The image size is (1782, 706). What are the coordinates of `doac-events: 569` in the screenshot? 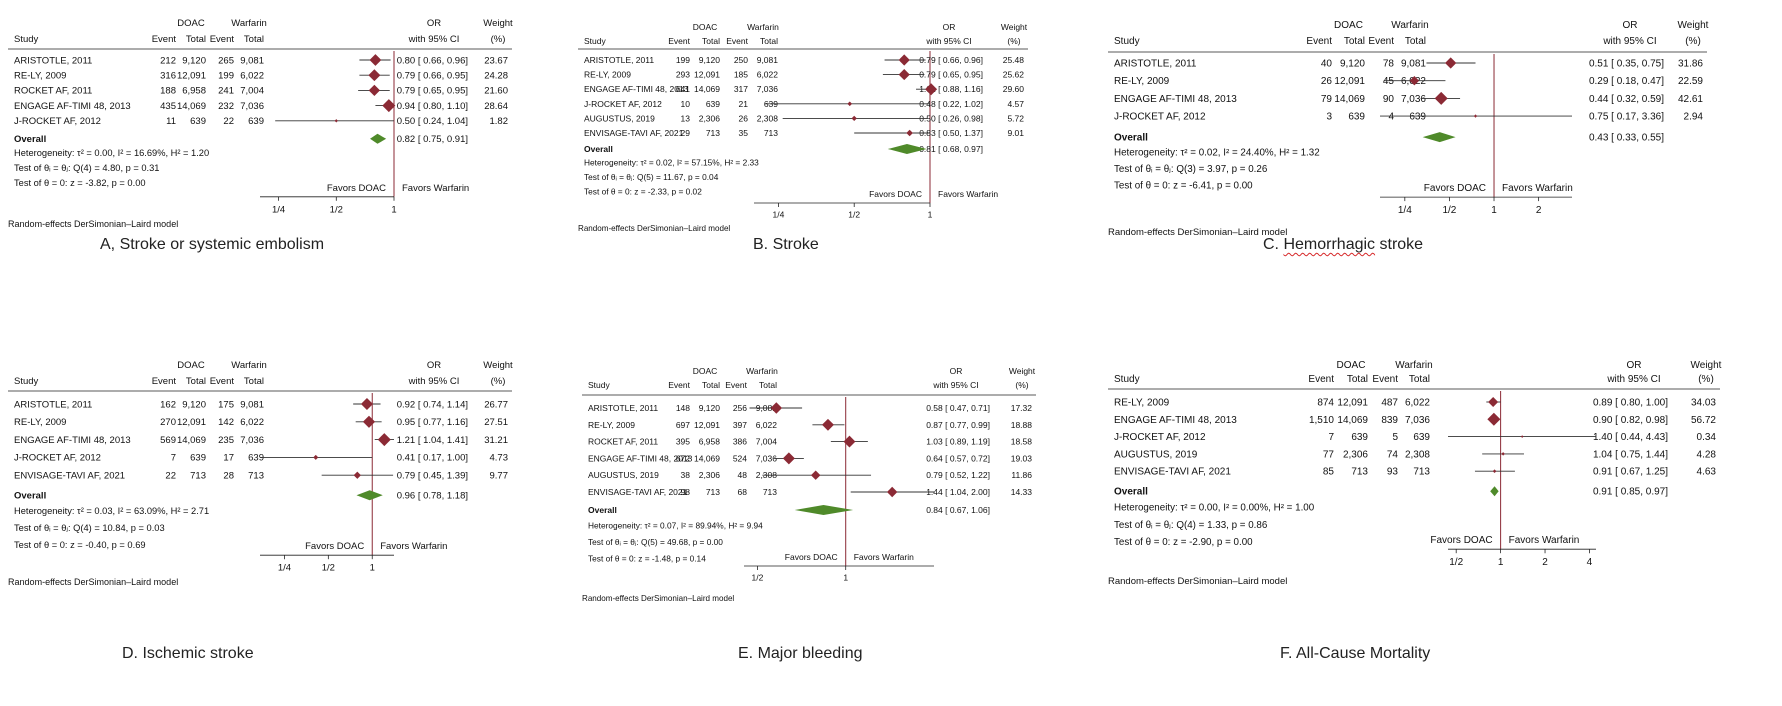 It's located at (168, 440).